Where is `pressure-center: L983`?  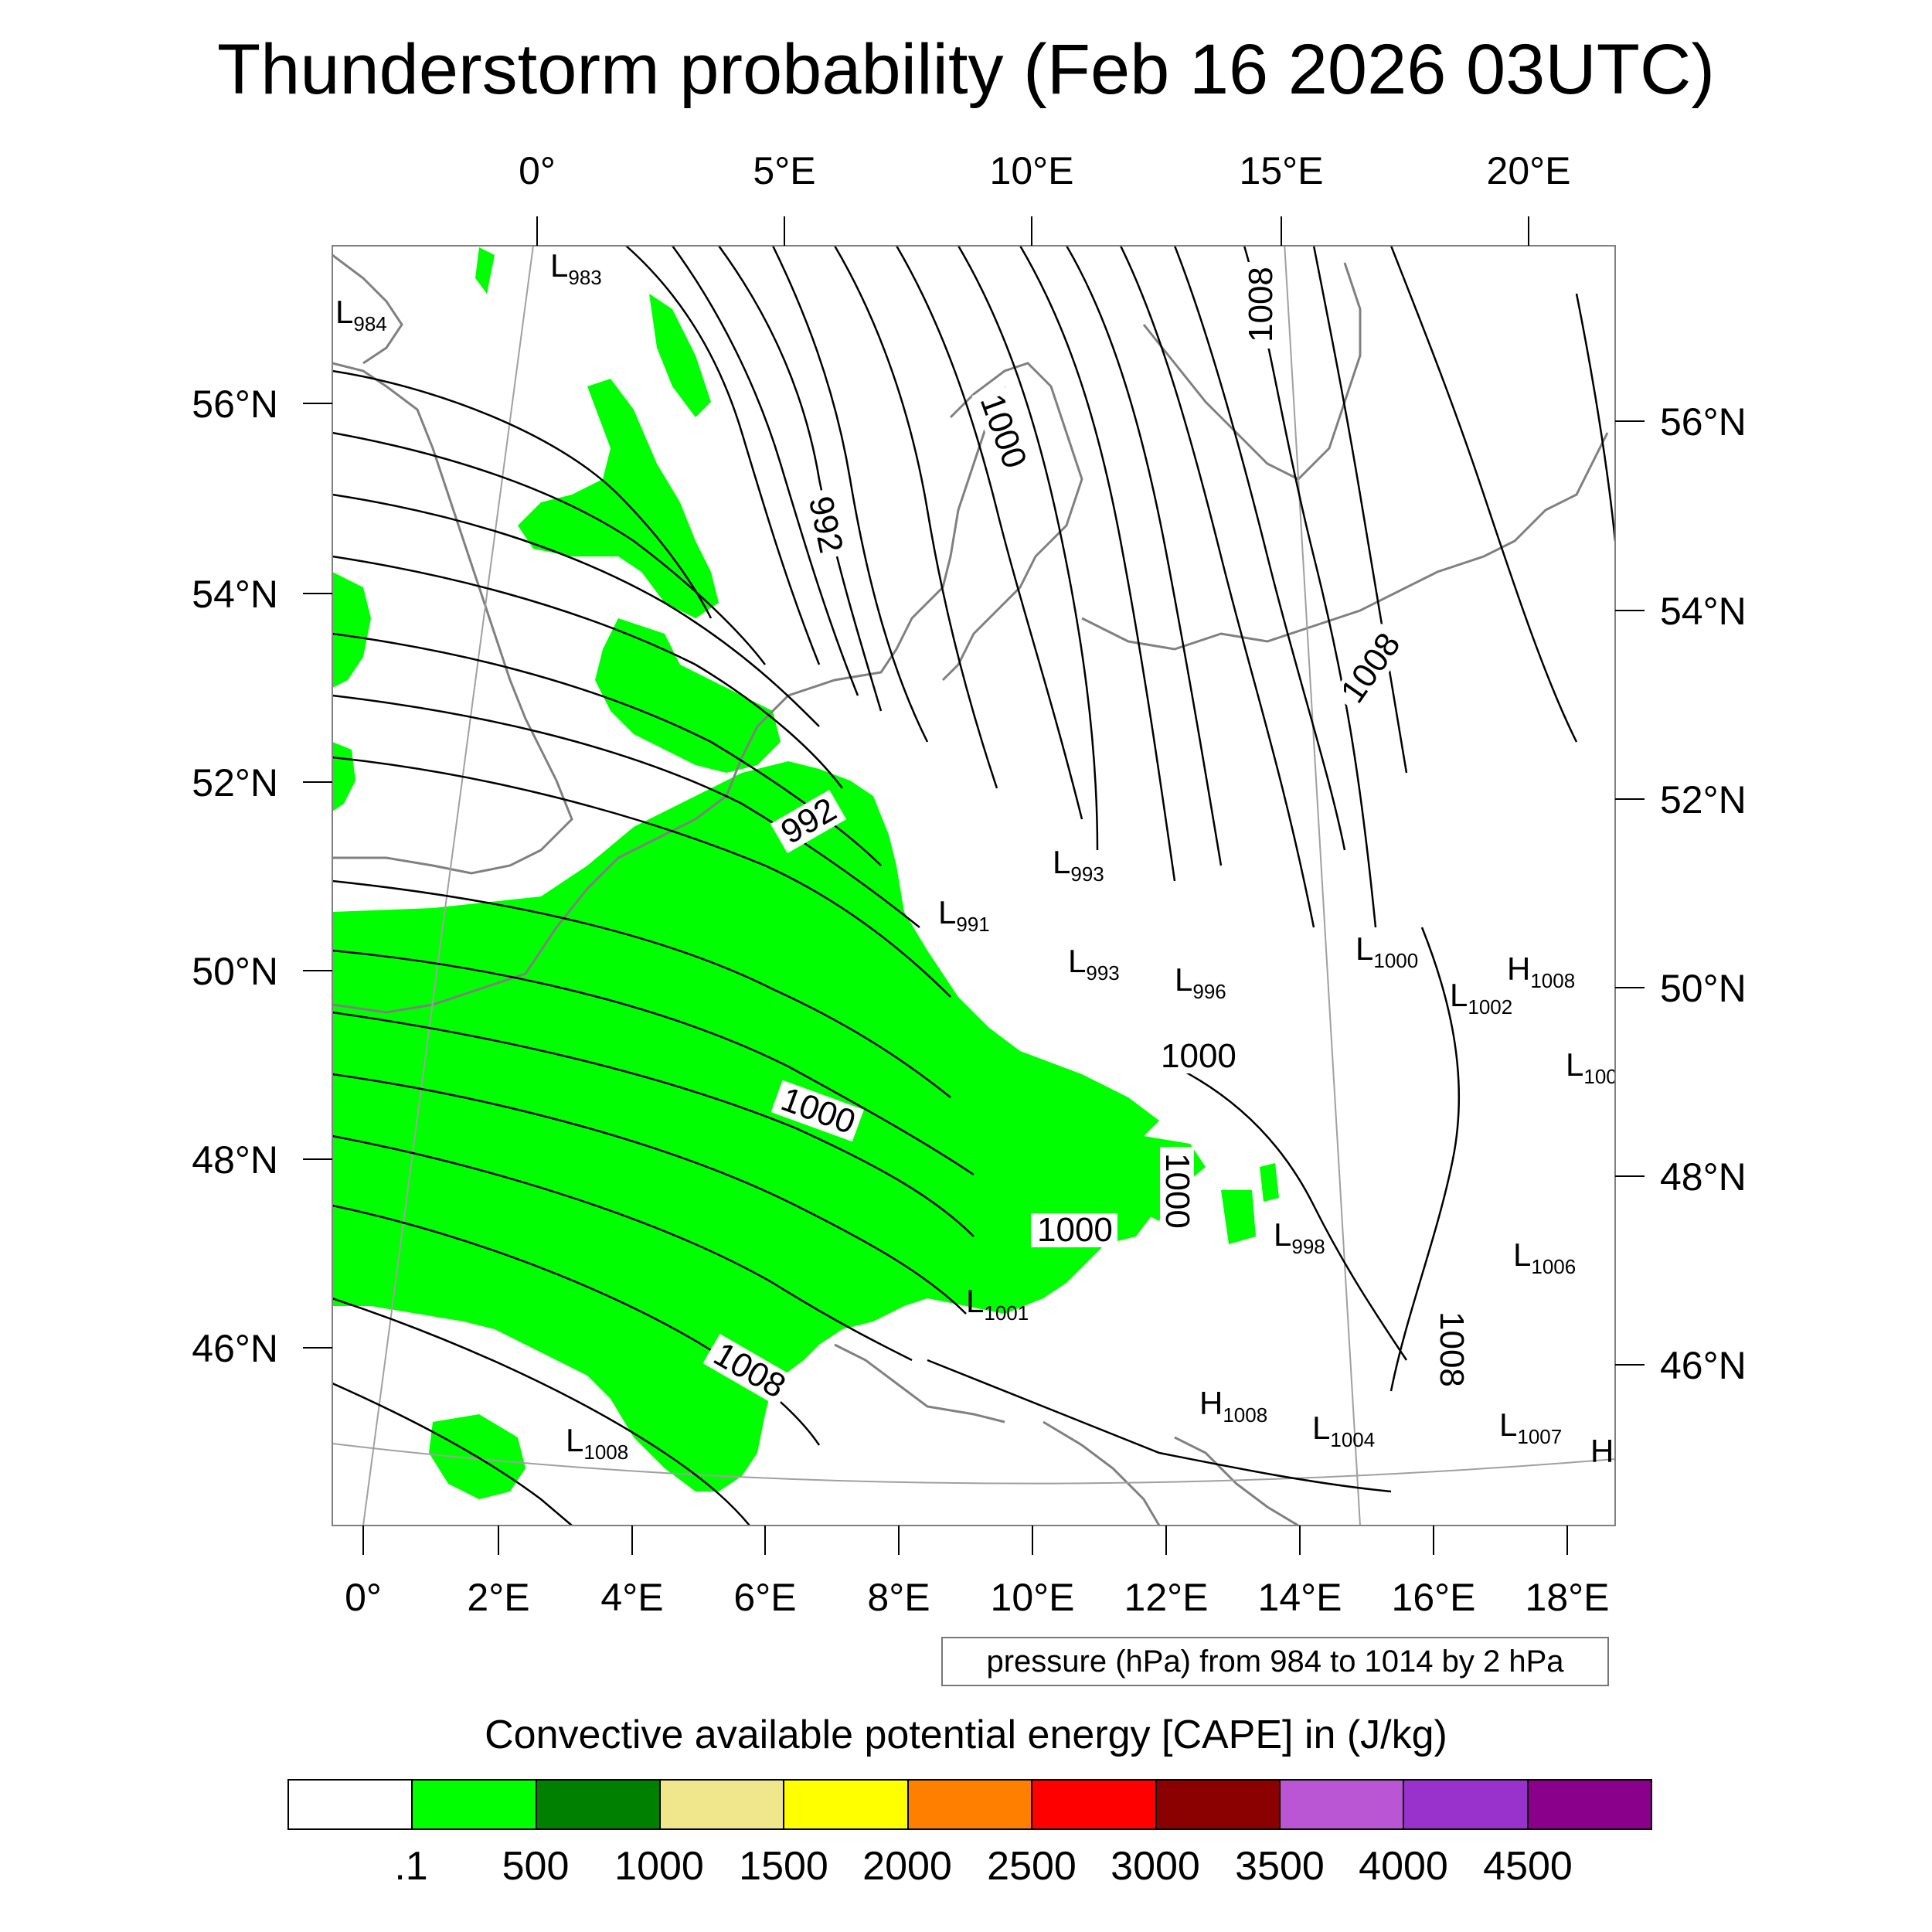 pressure-center: L983 is located at coordinates (576, 268).